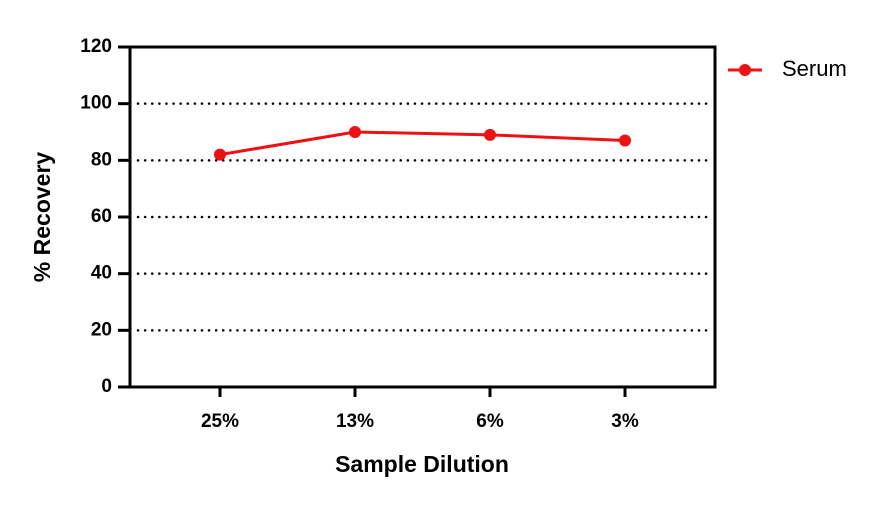 This screenshot has width=890, height=507. Describe the element at coordinates (101, 329) in the screenshot. I see `y-tick-label: 20` at that location.